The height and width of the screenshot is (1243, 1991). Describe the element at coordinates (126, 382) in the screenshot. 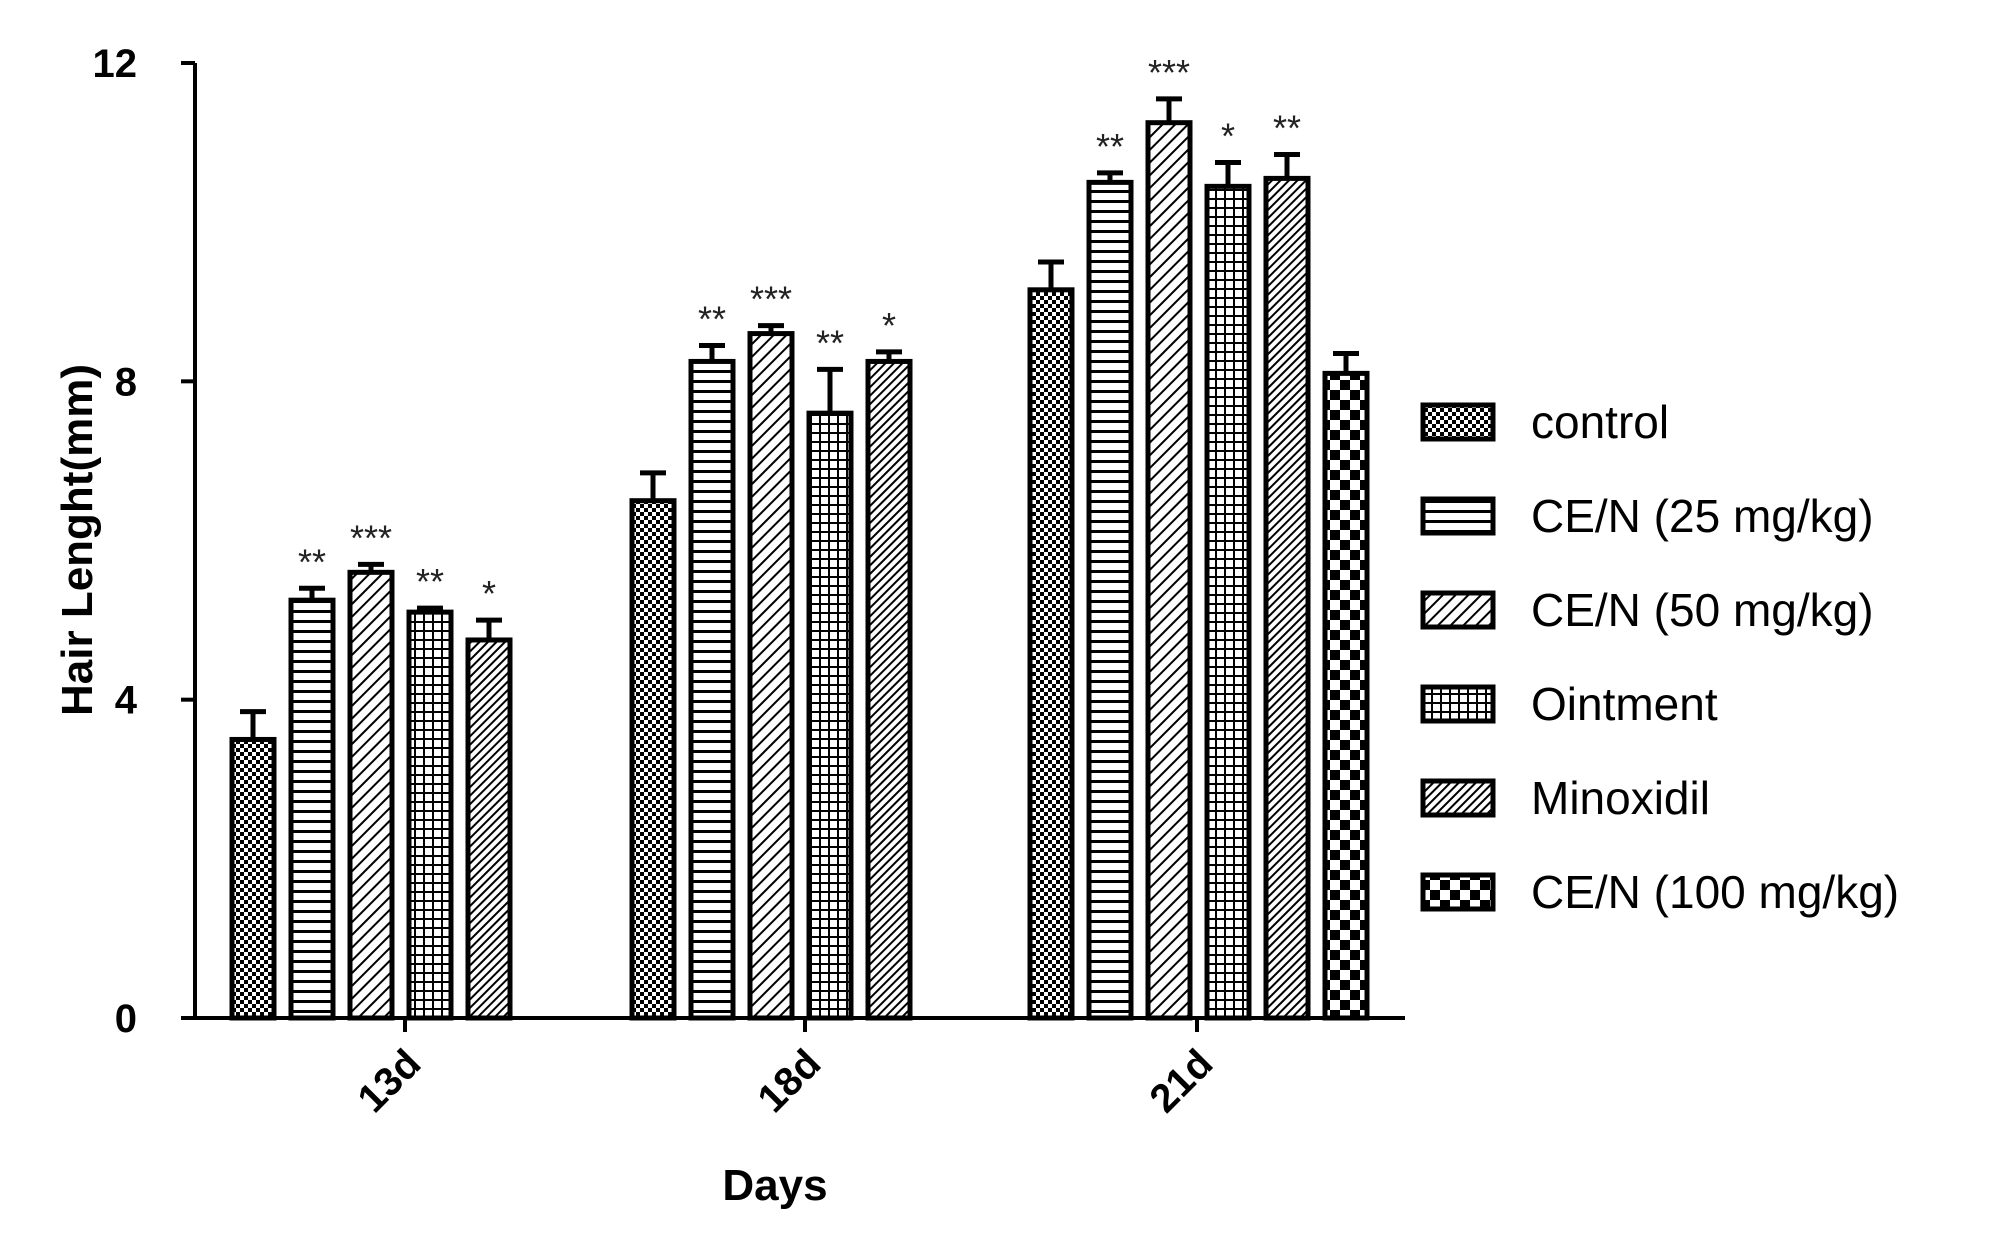

I see `y-tick-label: 8` at that location.